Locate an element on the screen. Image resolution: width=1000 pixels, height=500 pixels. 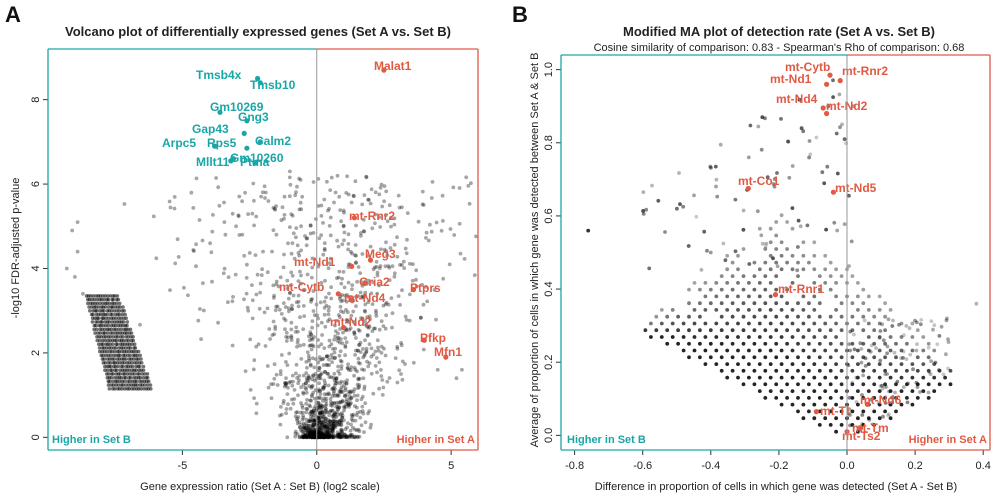
ma-y-tick-label: 0.0 is located at coordinates (549, 435).